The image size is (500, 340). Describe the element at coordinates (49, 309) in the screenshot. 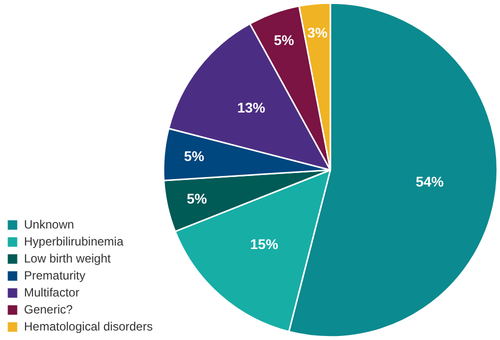

I see `legend-label: Generic?` at that location.